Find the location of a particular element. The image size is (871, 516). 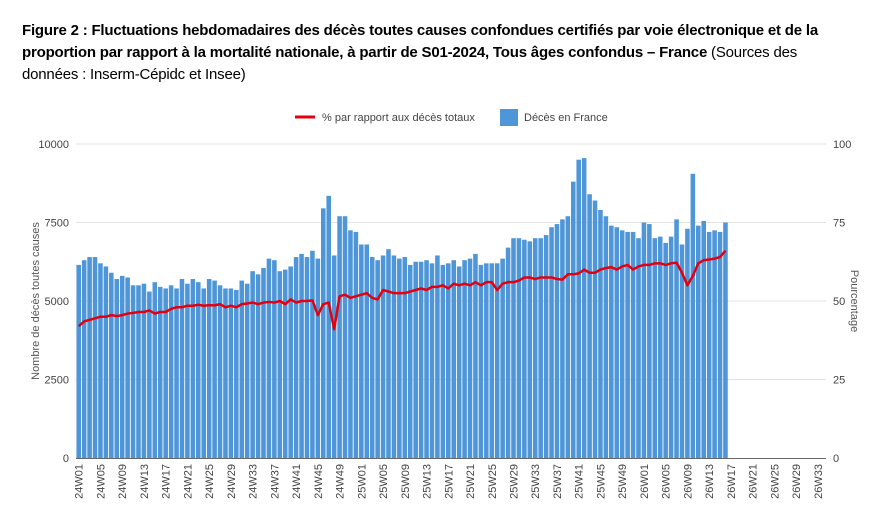

x-tick-label: 25W41 is located at coordinates (580, 481).